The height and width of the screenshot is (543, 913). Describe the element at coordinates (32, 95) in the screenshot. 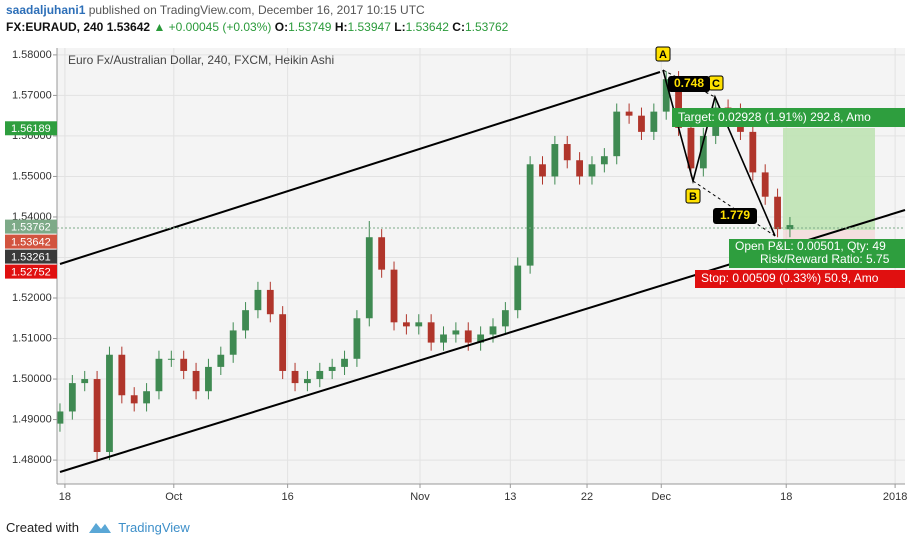

I see `y-tick-label: 1.57000` at that location.